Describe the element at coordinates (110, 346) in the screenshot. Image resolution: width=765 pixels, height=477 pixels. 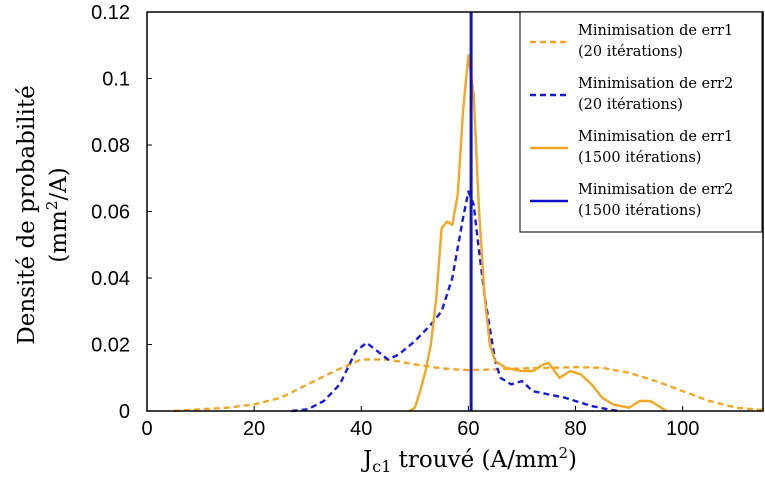
I see `y-tick-label: 0.02` at that location.